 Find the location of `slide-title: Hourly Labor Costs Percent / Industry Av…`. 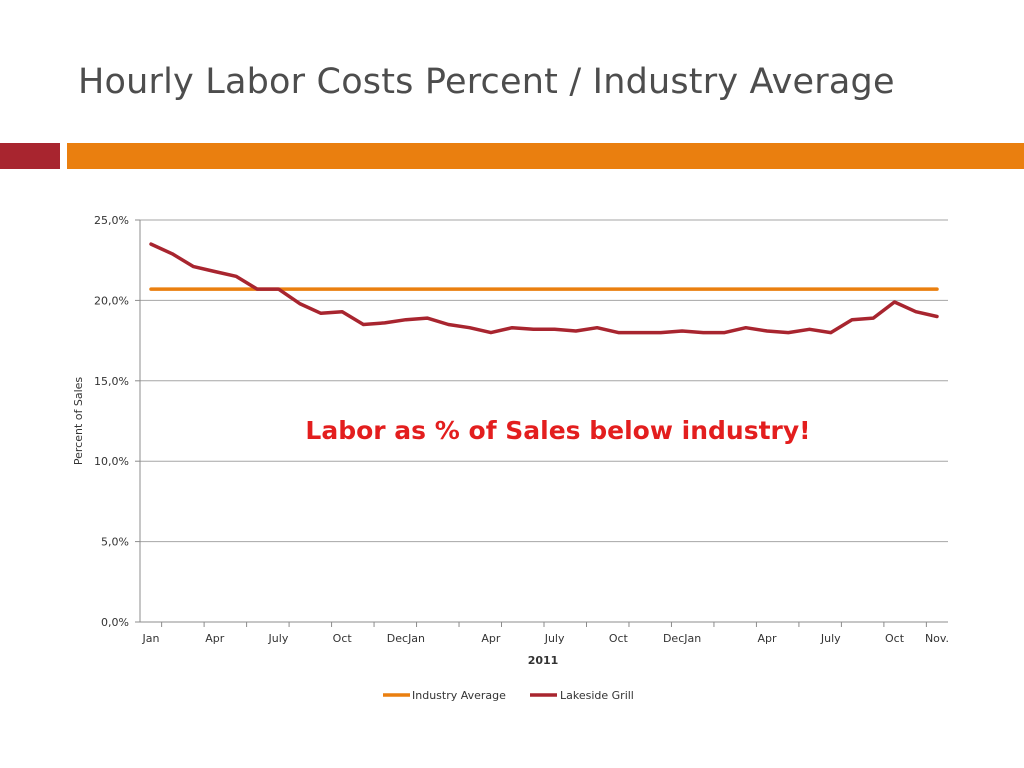

slide-title: Hourly Labor Costs Percent / Industry Av… is located at coordinates (486, 82).